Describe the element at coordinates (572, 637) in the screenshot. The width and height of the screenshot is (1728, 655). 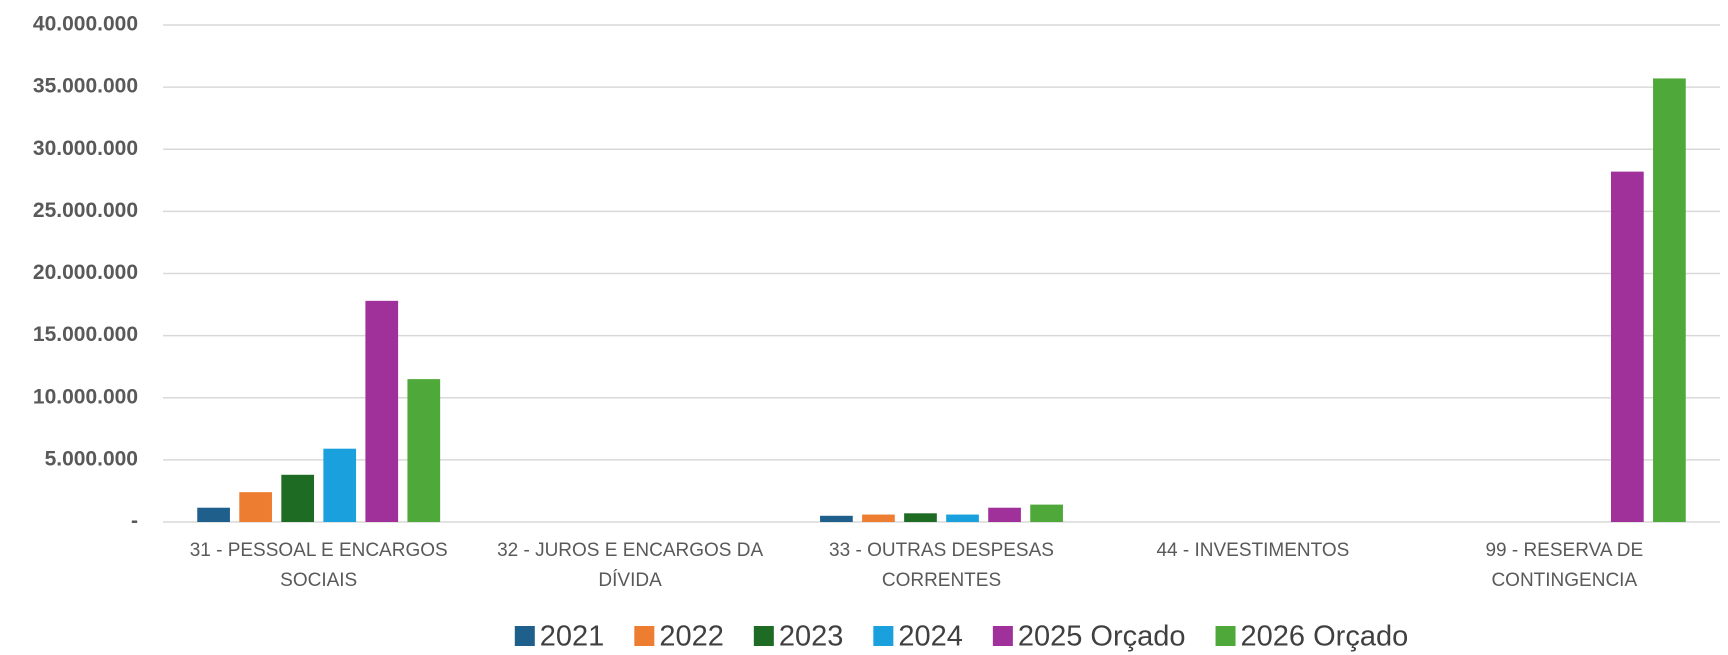
I see `legend-label: 2021` at that location.